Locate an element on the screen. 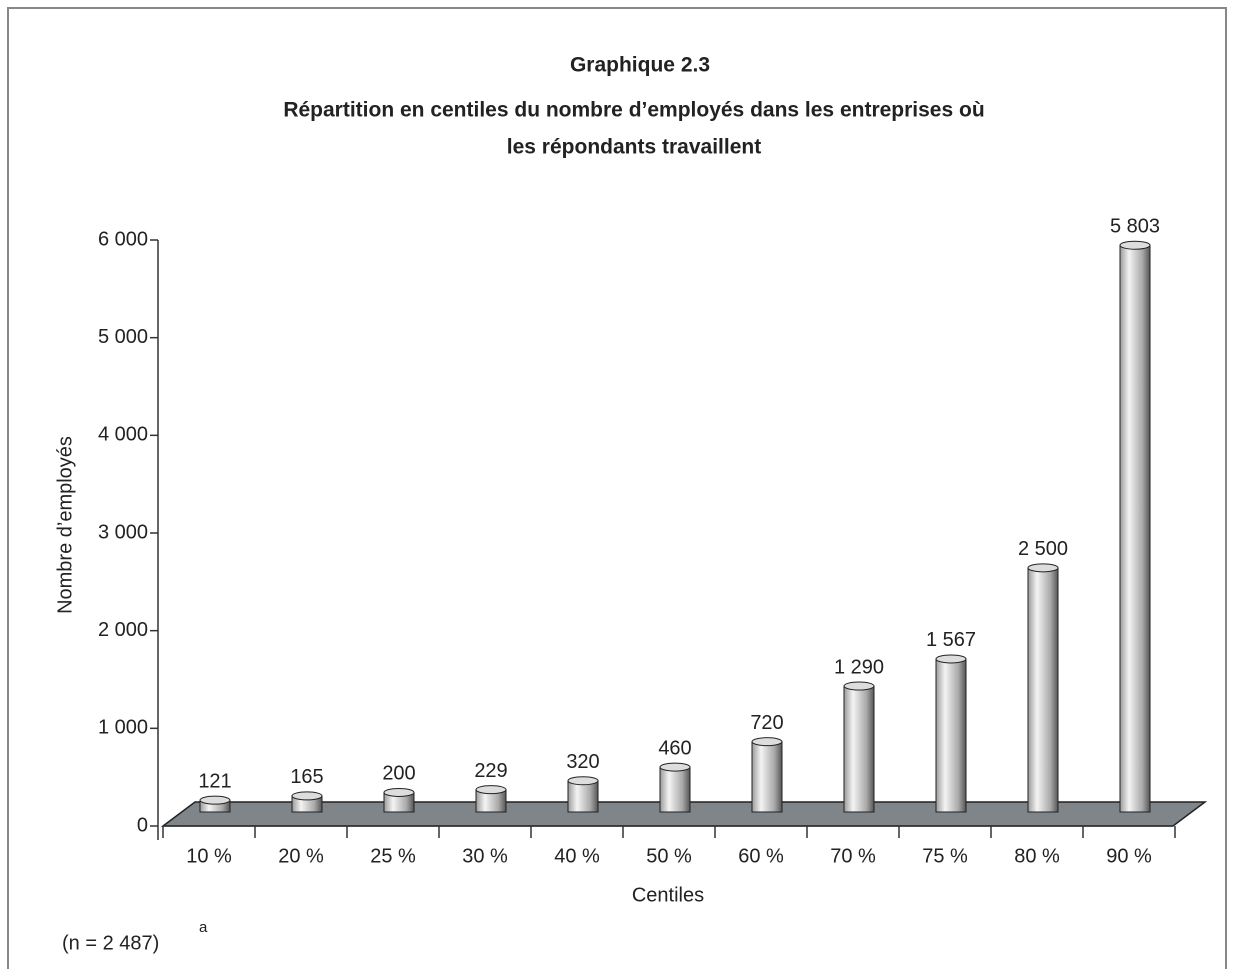 The image size is (1235, 969). chart-subtitle: les répondants travaillent is located at coordinates (634, 147).